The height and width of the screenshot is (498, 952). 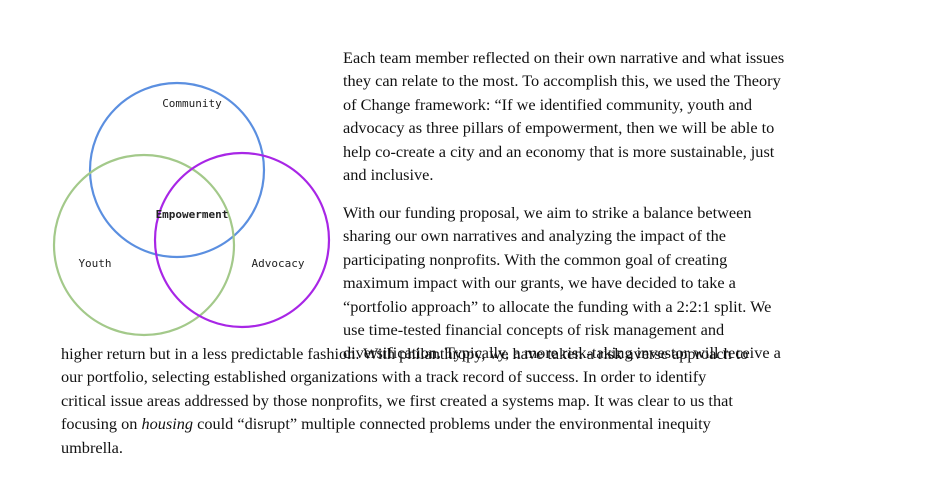 What do you see at coordinates (278, 263) in the screenshot?
I see `advocacy-label: Advocacy` at bounding box center [278, 263].